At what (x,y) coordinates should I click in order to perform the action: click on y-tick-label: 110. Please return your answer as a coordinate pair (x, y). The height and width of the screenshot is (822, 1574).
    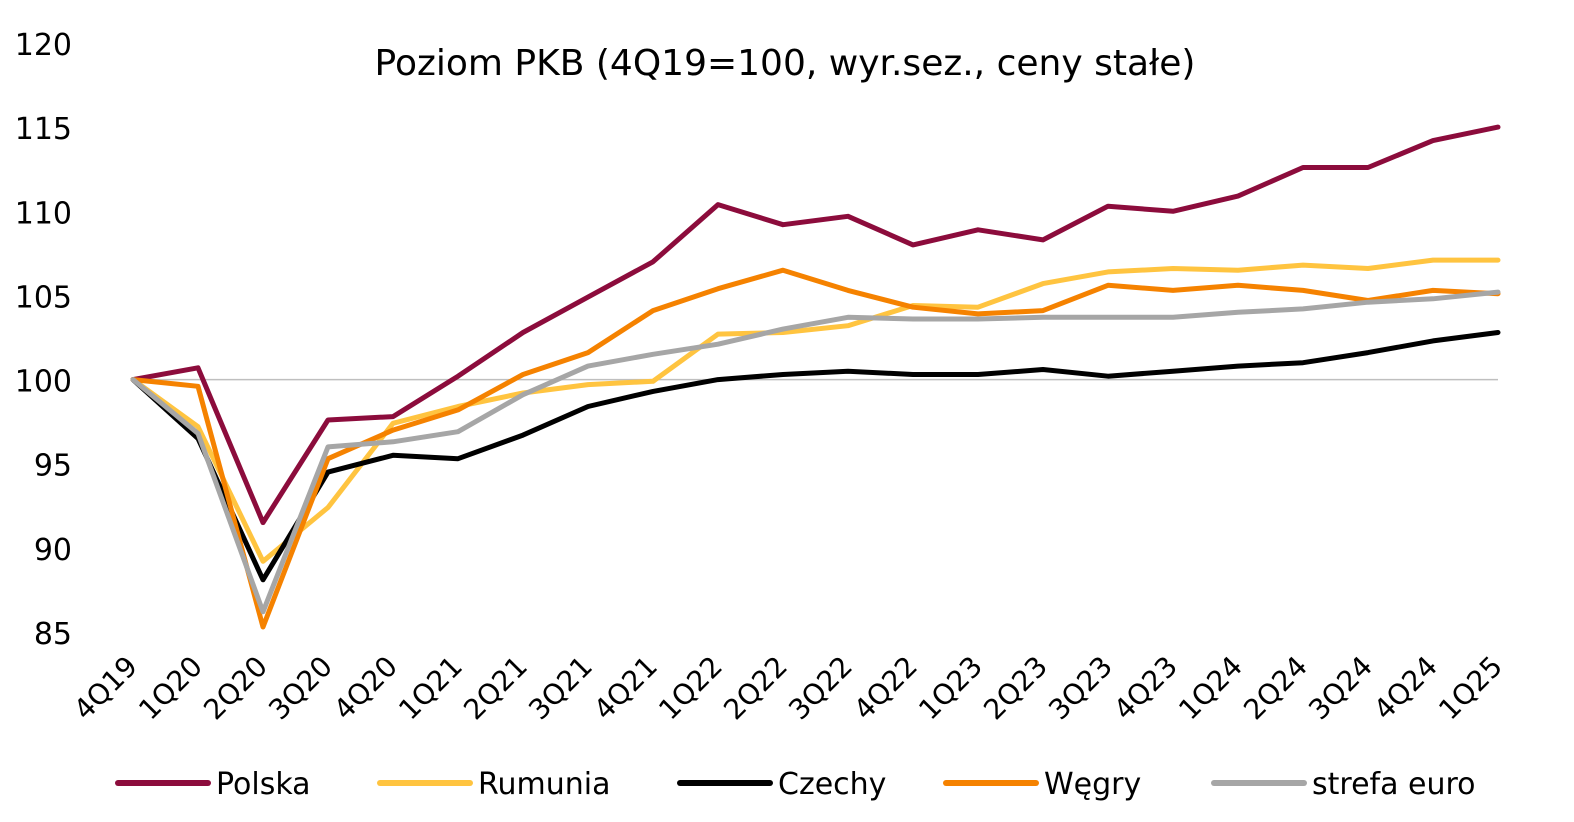
    Looking at the image, I should click on (43, 213).